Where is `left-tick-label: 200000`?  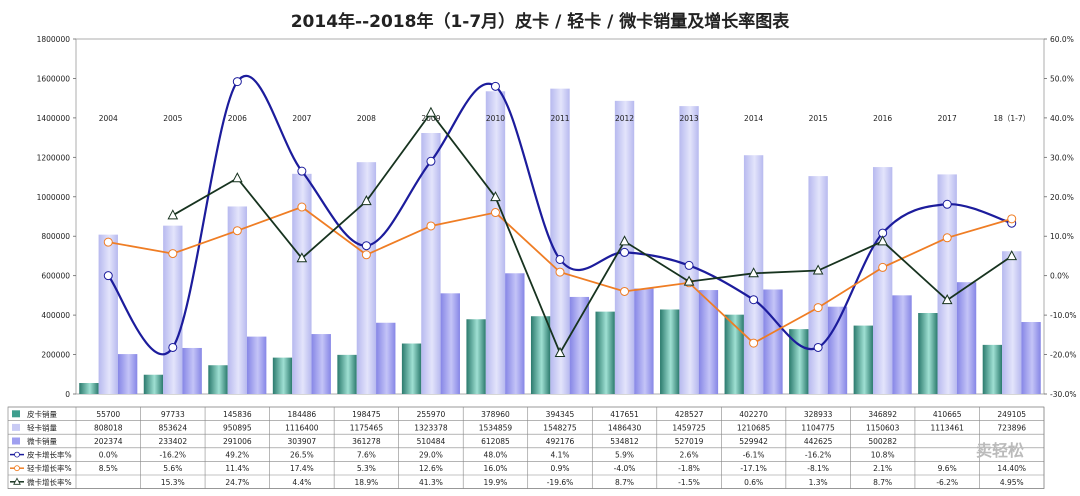 left-tick-label: 200000 is located at coordinates (55, 355).